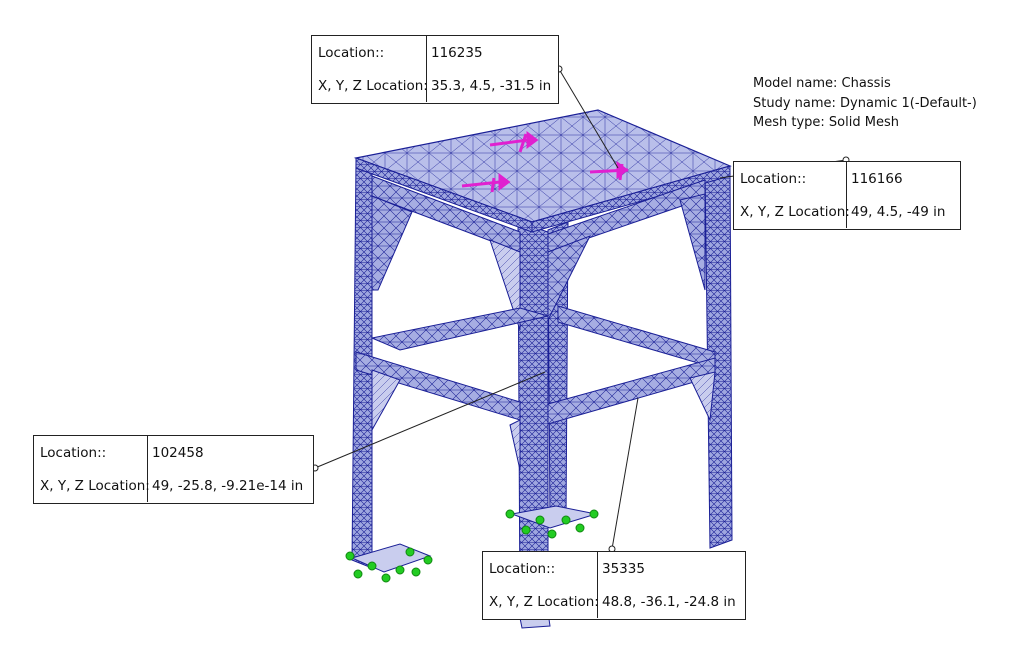 The width and height of the screenshot is (1029, 663). What do you see at coordinates (692, 242) in the screenshot?
I see `gusset-top-right` at bounding box center [692, 242].